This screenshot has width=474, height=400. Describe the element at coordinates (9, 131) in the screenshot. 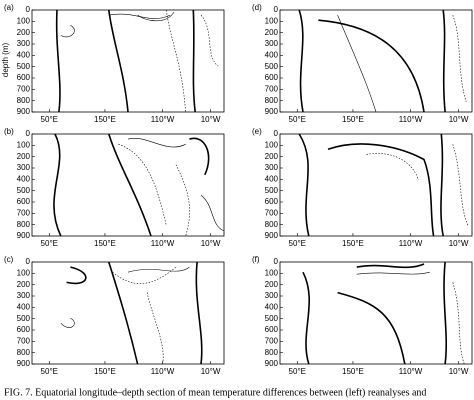

I see `panel-label: (b)` at that location.